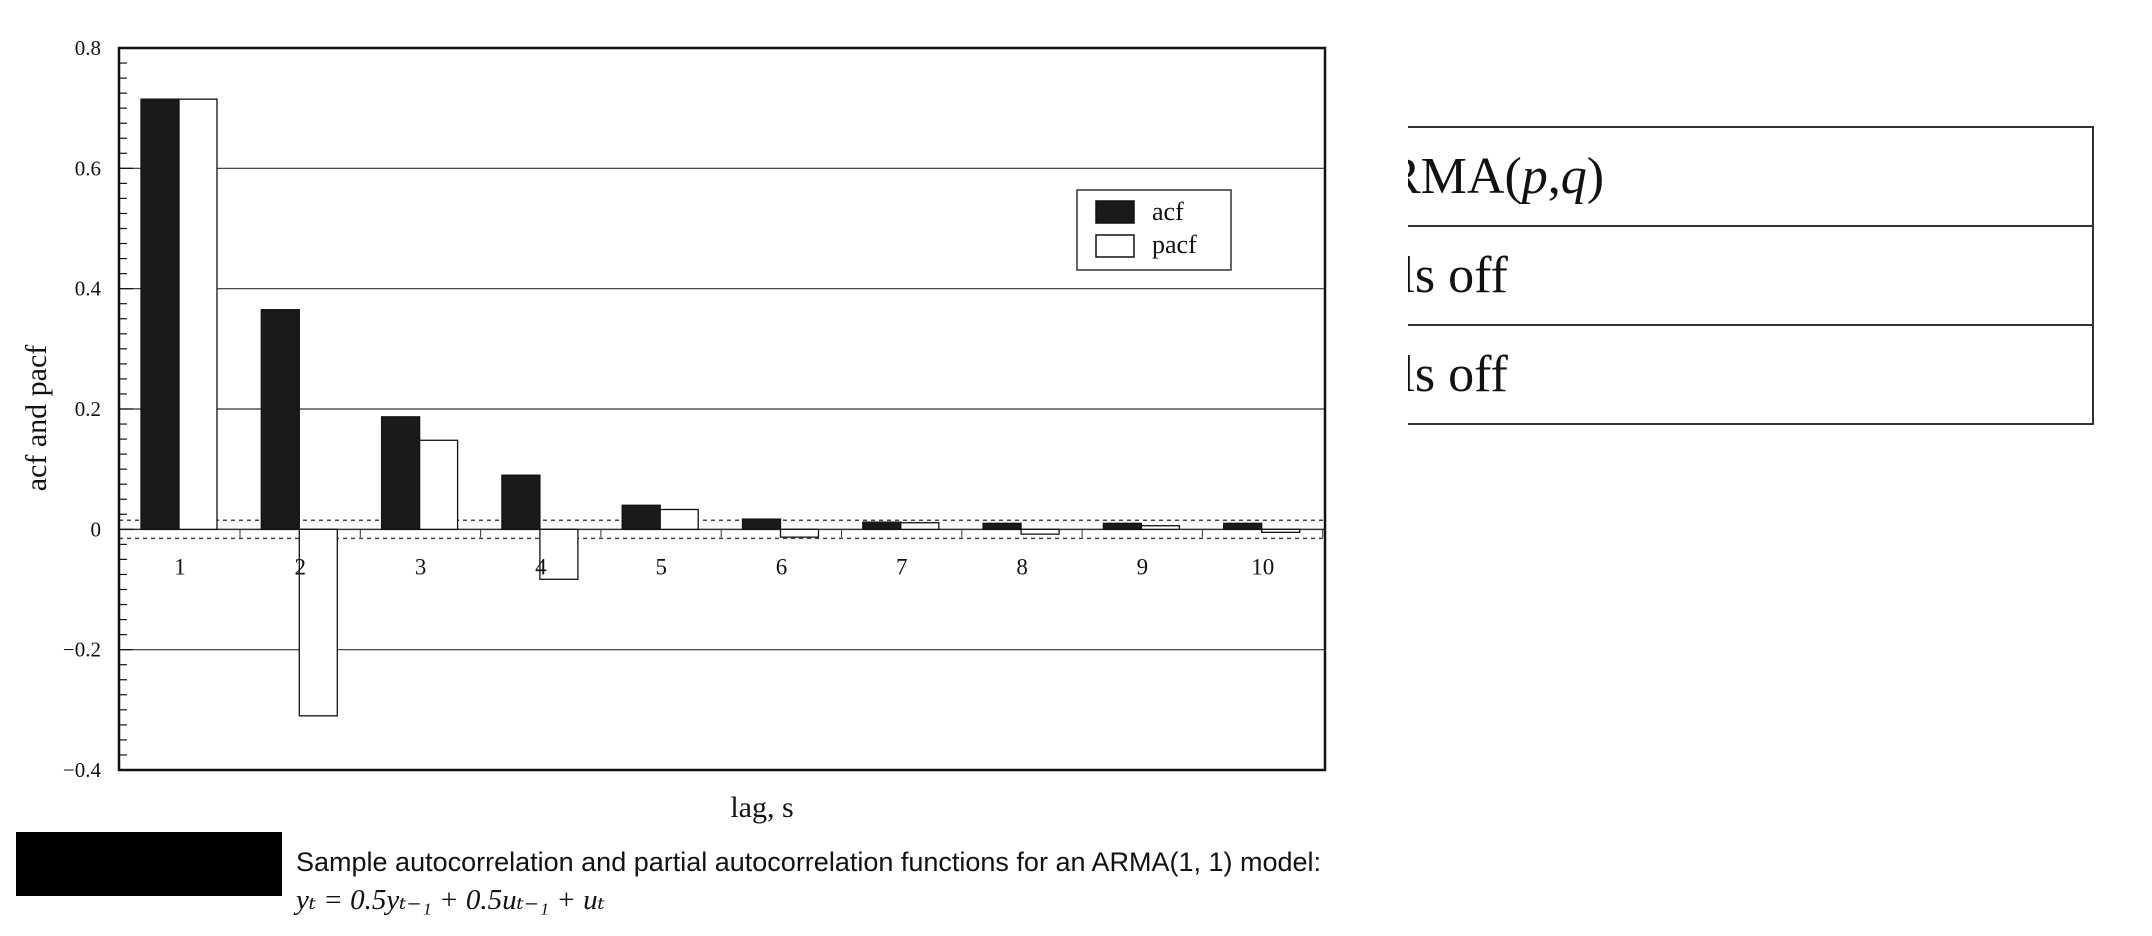  I want to click on caption-label-redaction, so click(149, 864).